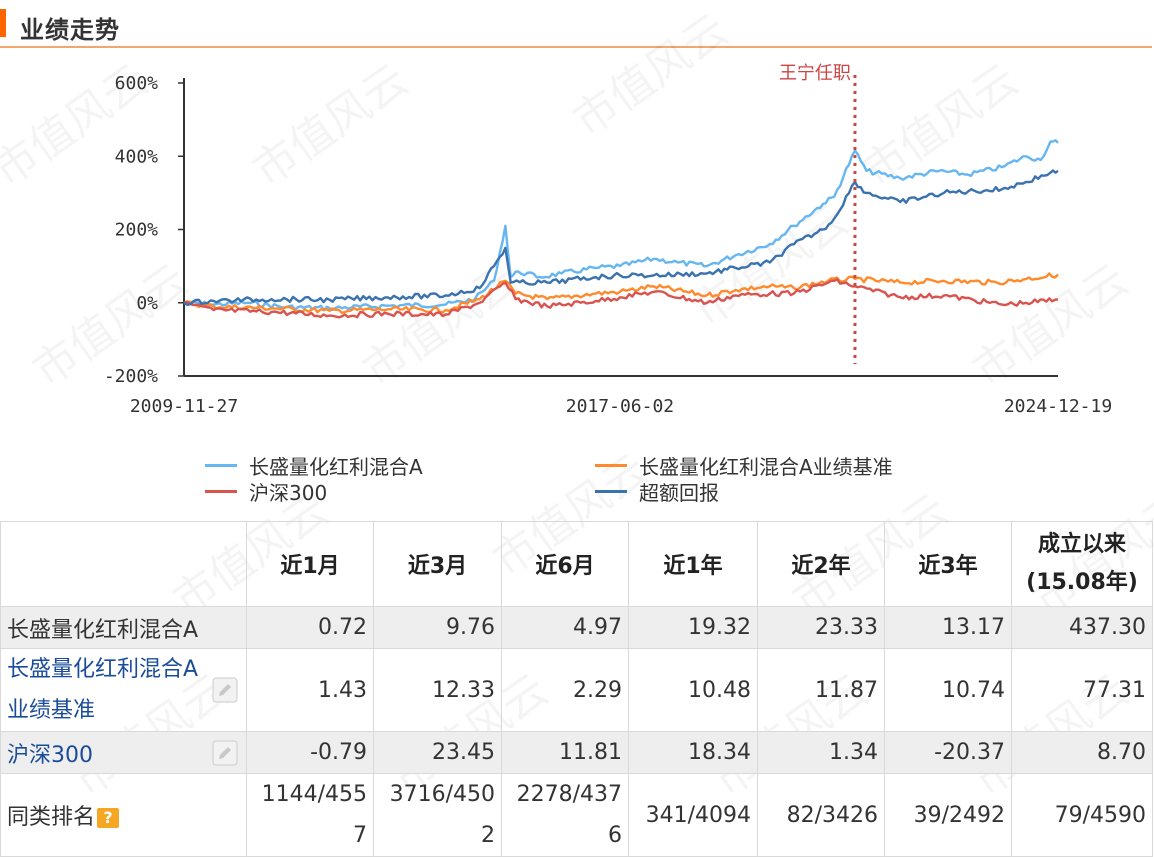  I want to click on legend-swatch-excess, so click(611, 491).